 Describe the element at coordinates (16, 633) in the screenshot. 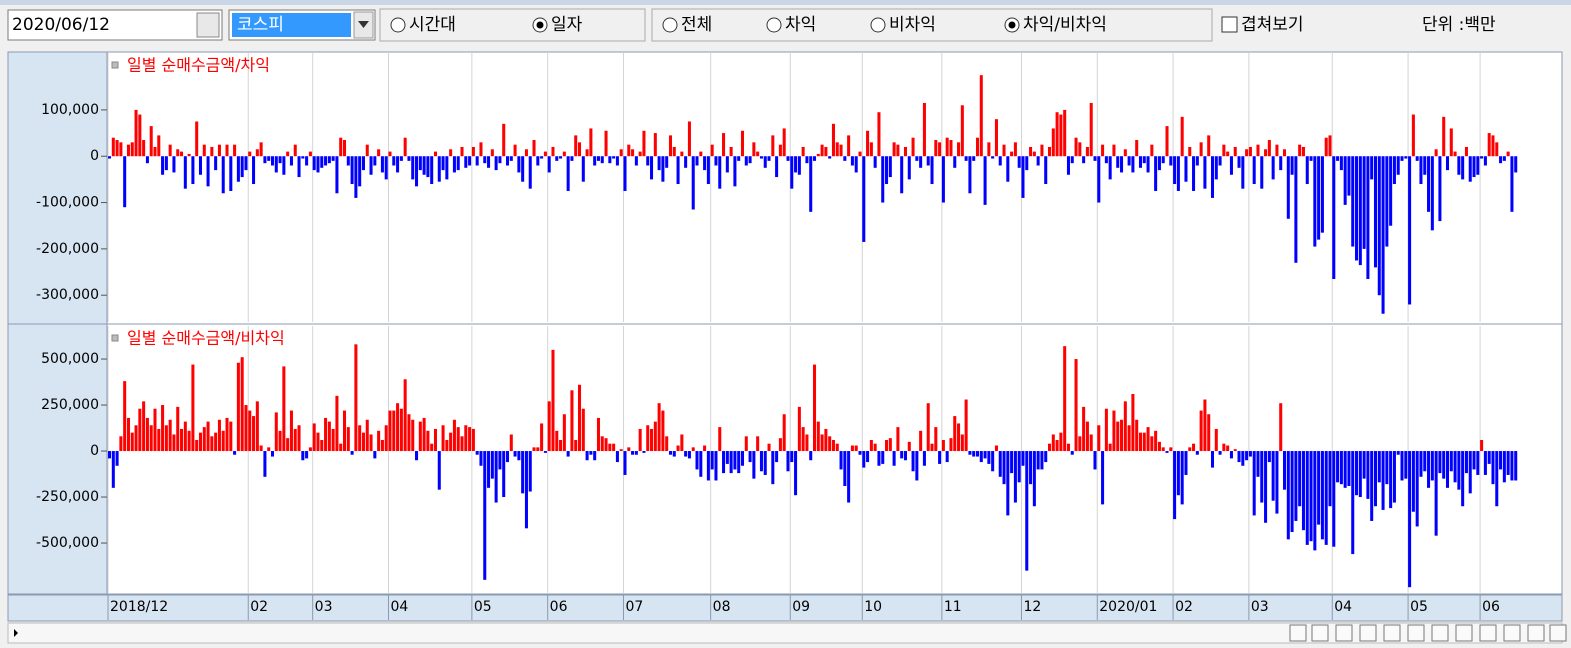

I see `scroll-left` at that location.